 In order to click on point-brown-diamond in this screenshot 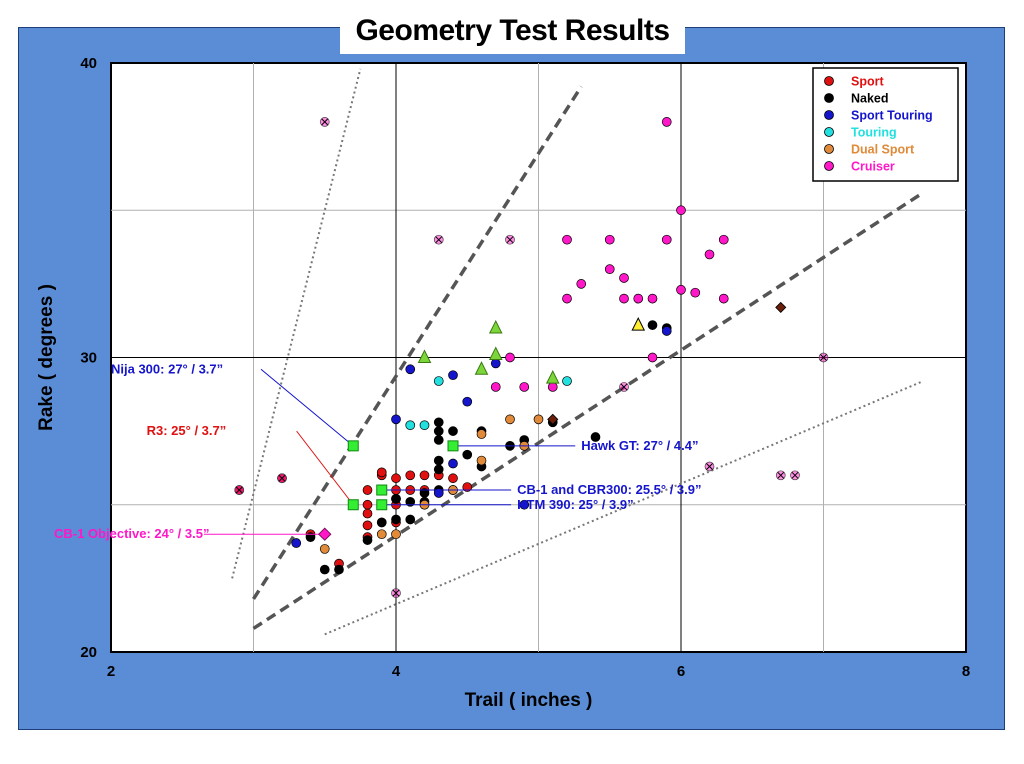, I will do `click(553, 419)`.